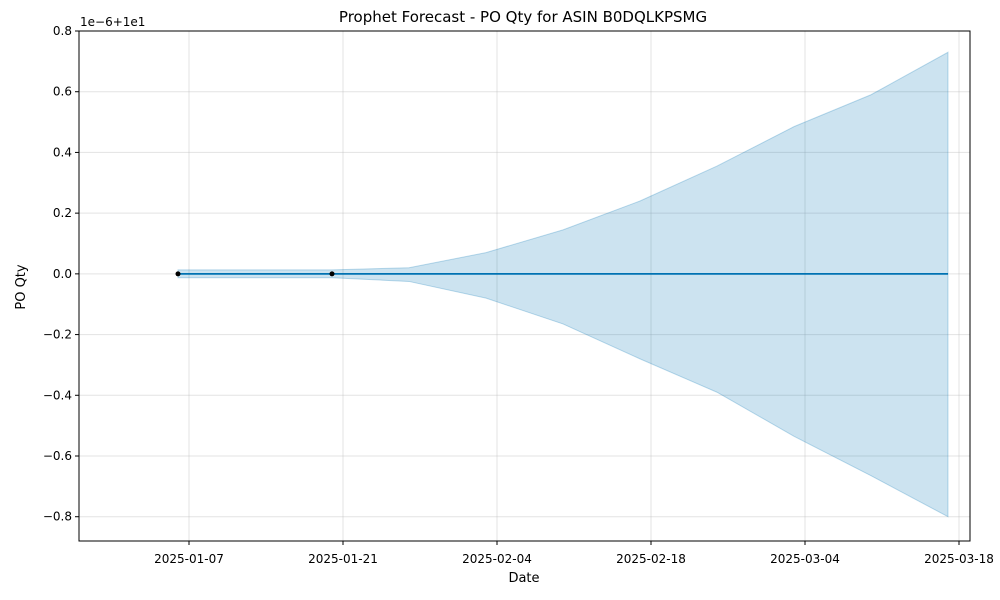 This screenshot has height=600, width=1000. Describe the element at coordinates (959, 559) in the screenshot. I see `x-tick-label: 2025-03-18` at that location.